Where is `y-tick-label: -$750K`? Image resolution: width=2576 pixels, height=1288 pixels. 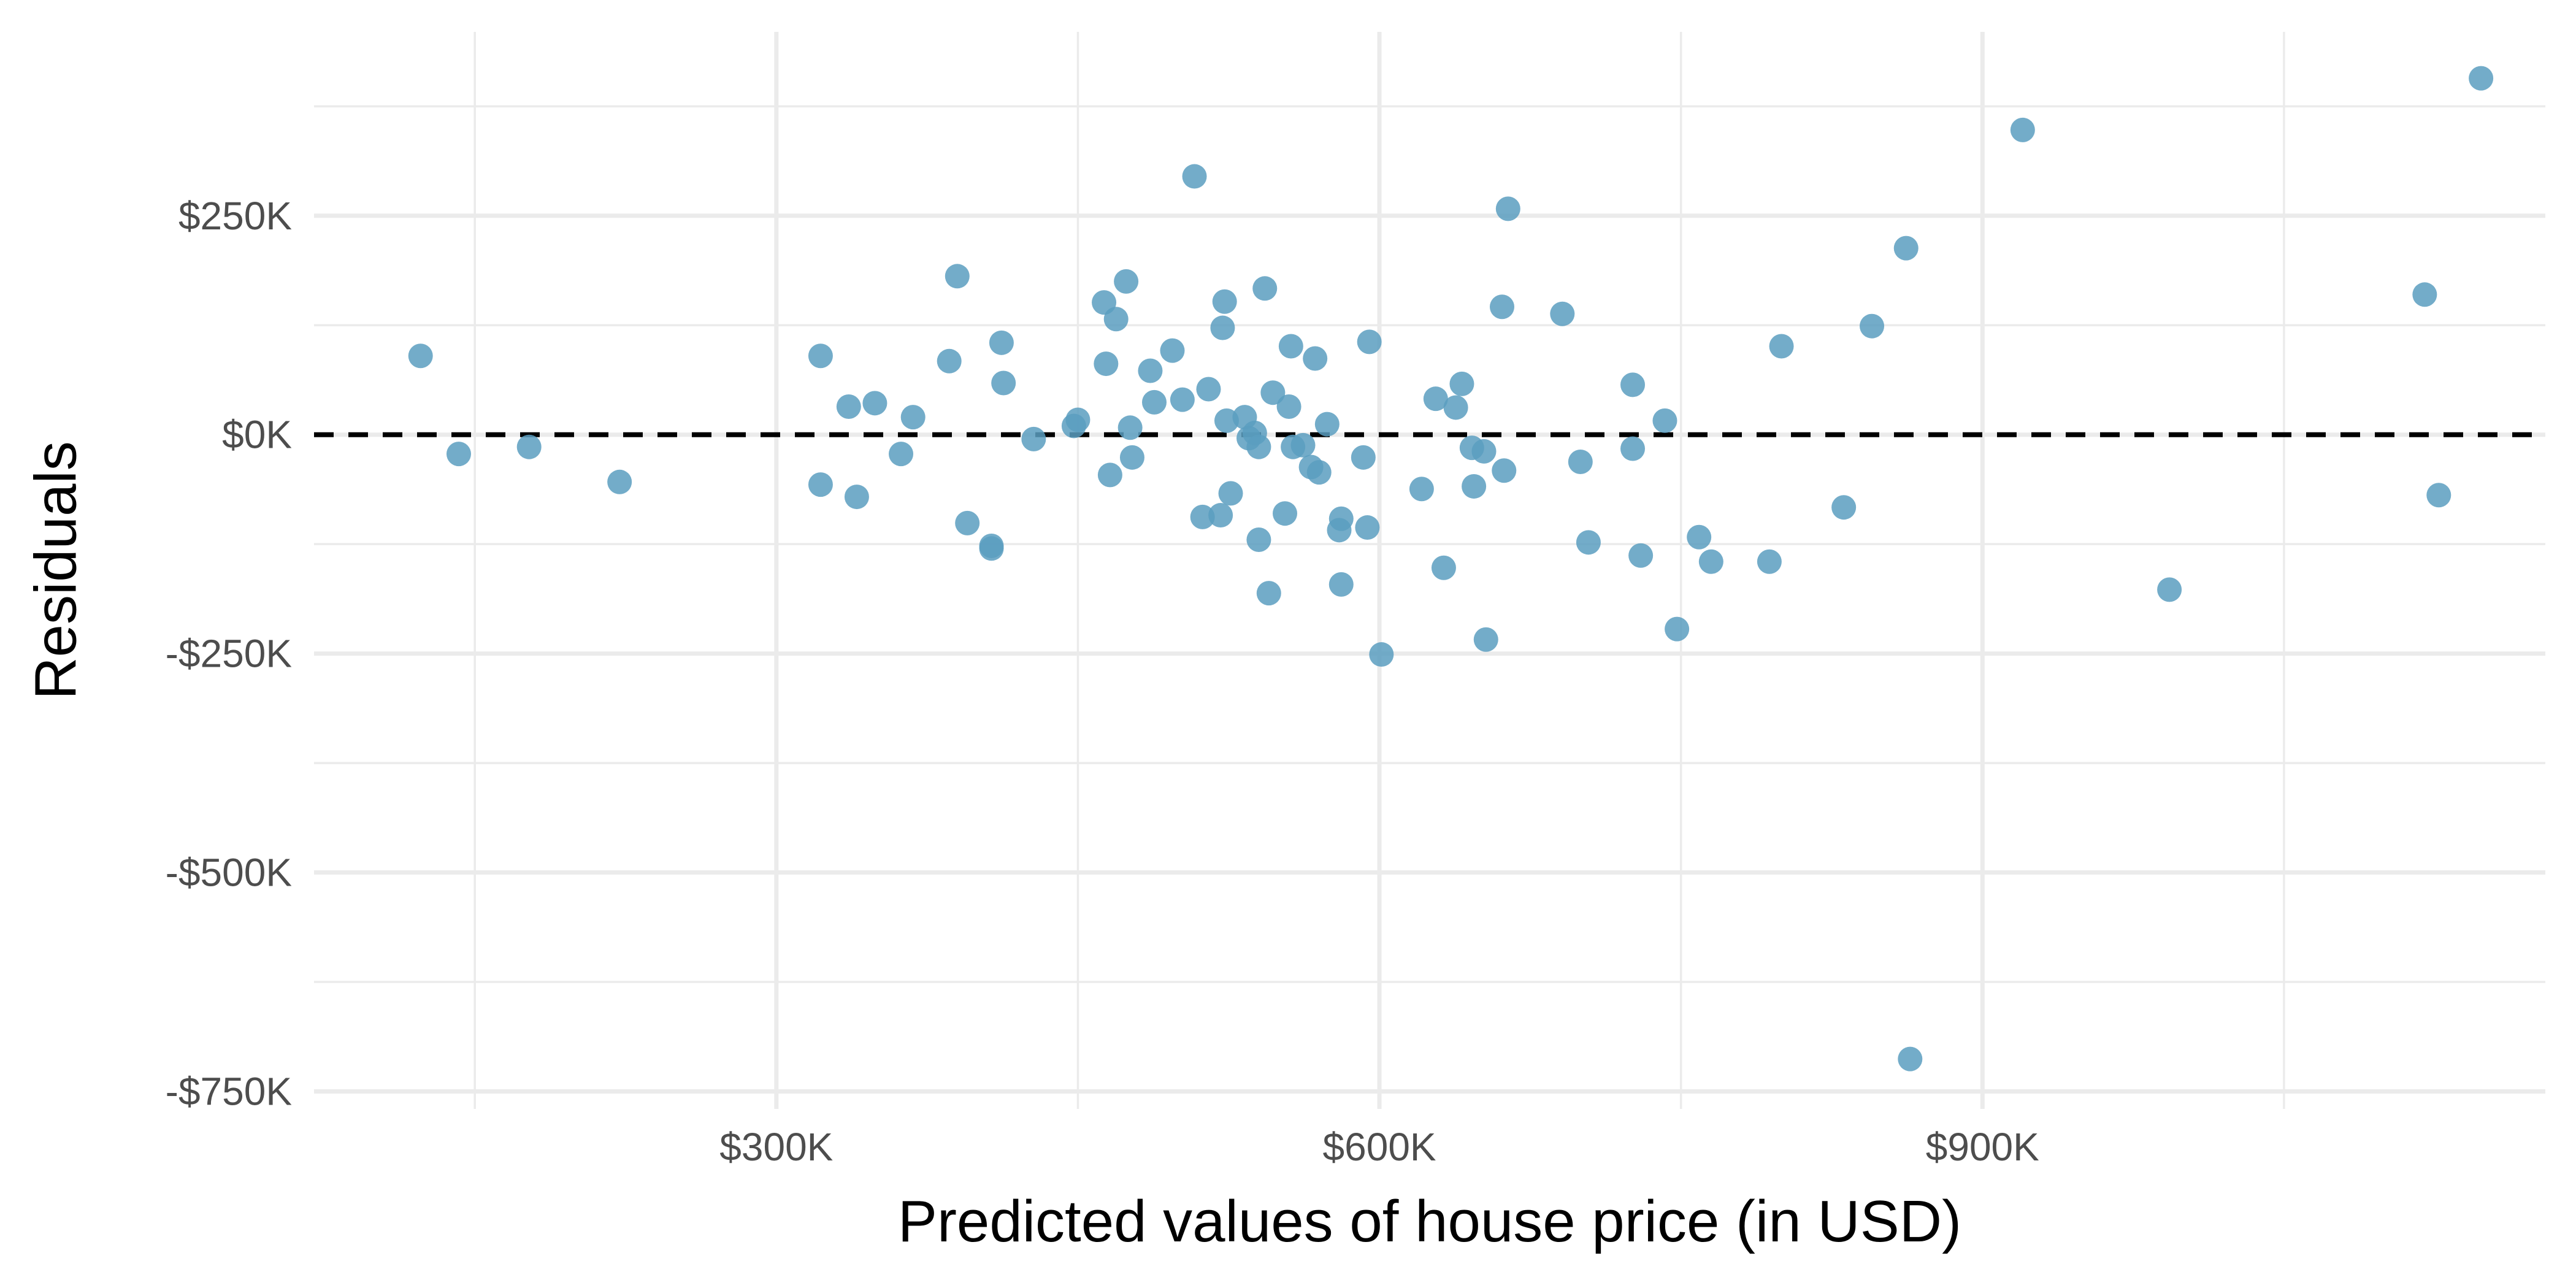
y-tick-label: -$750K is located at coordinates (229, 1091).